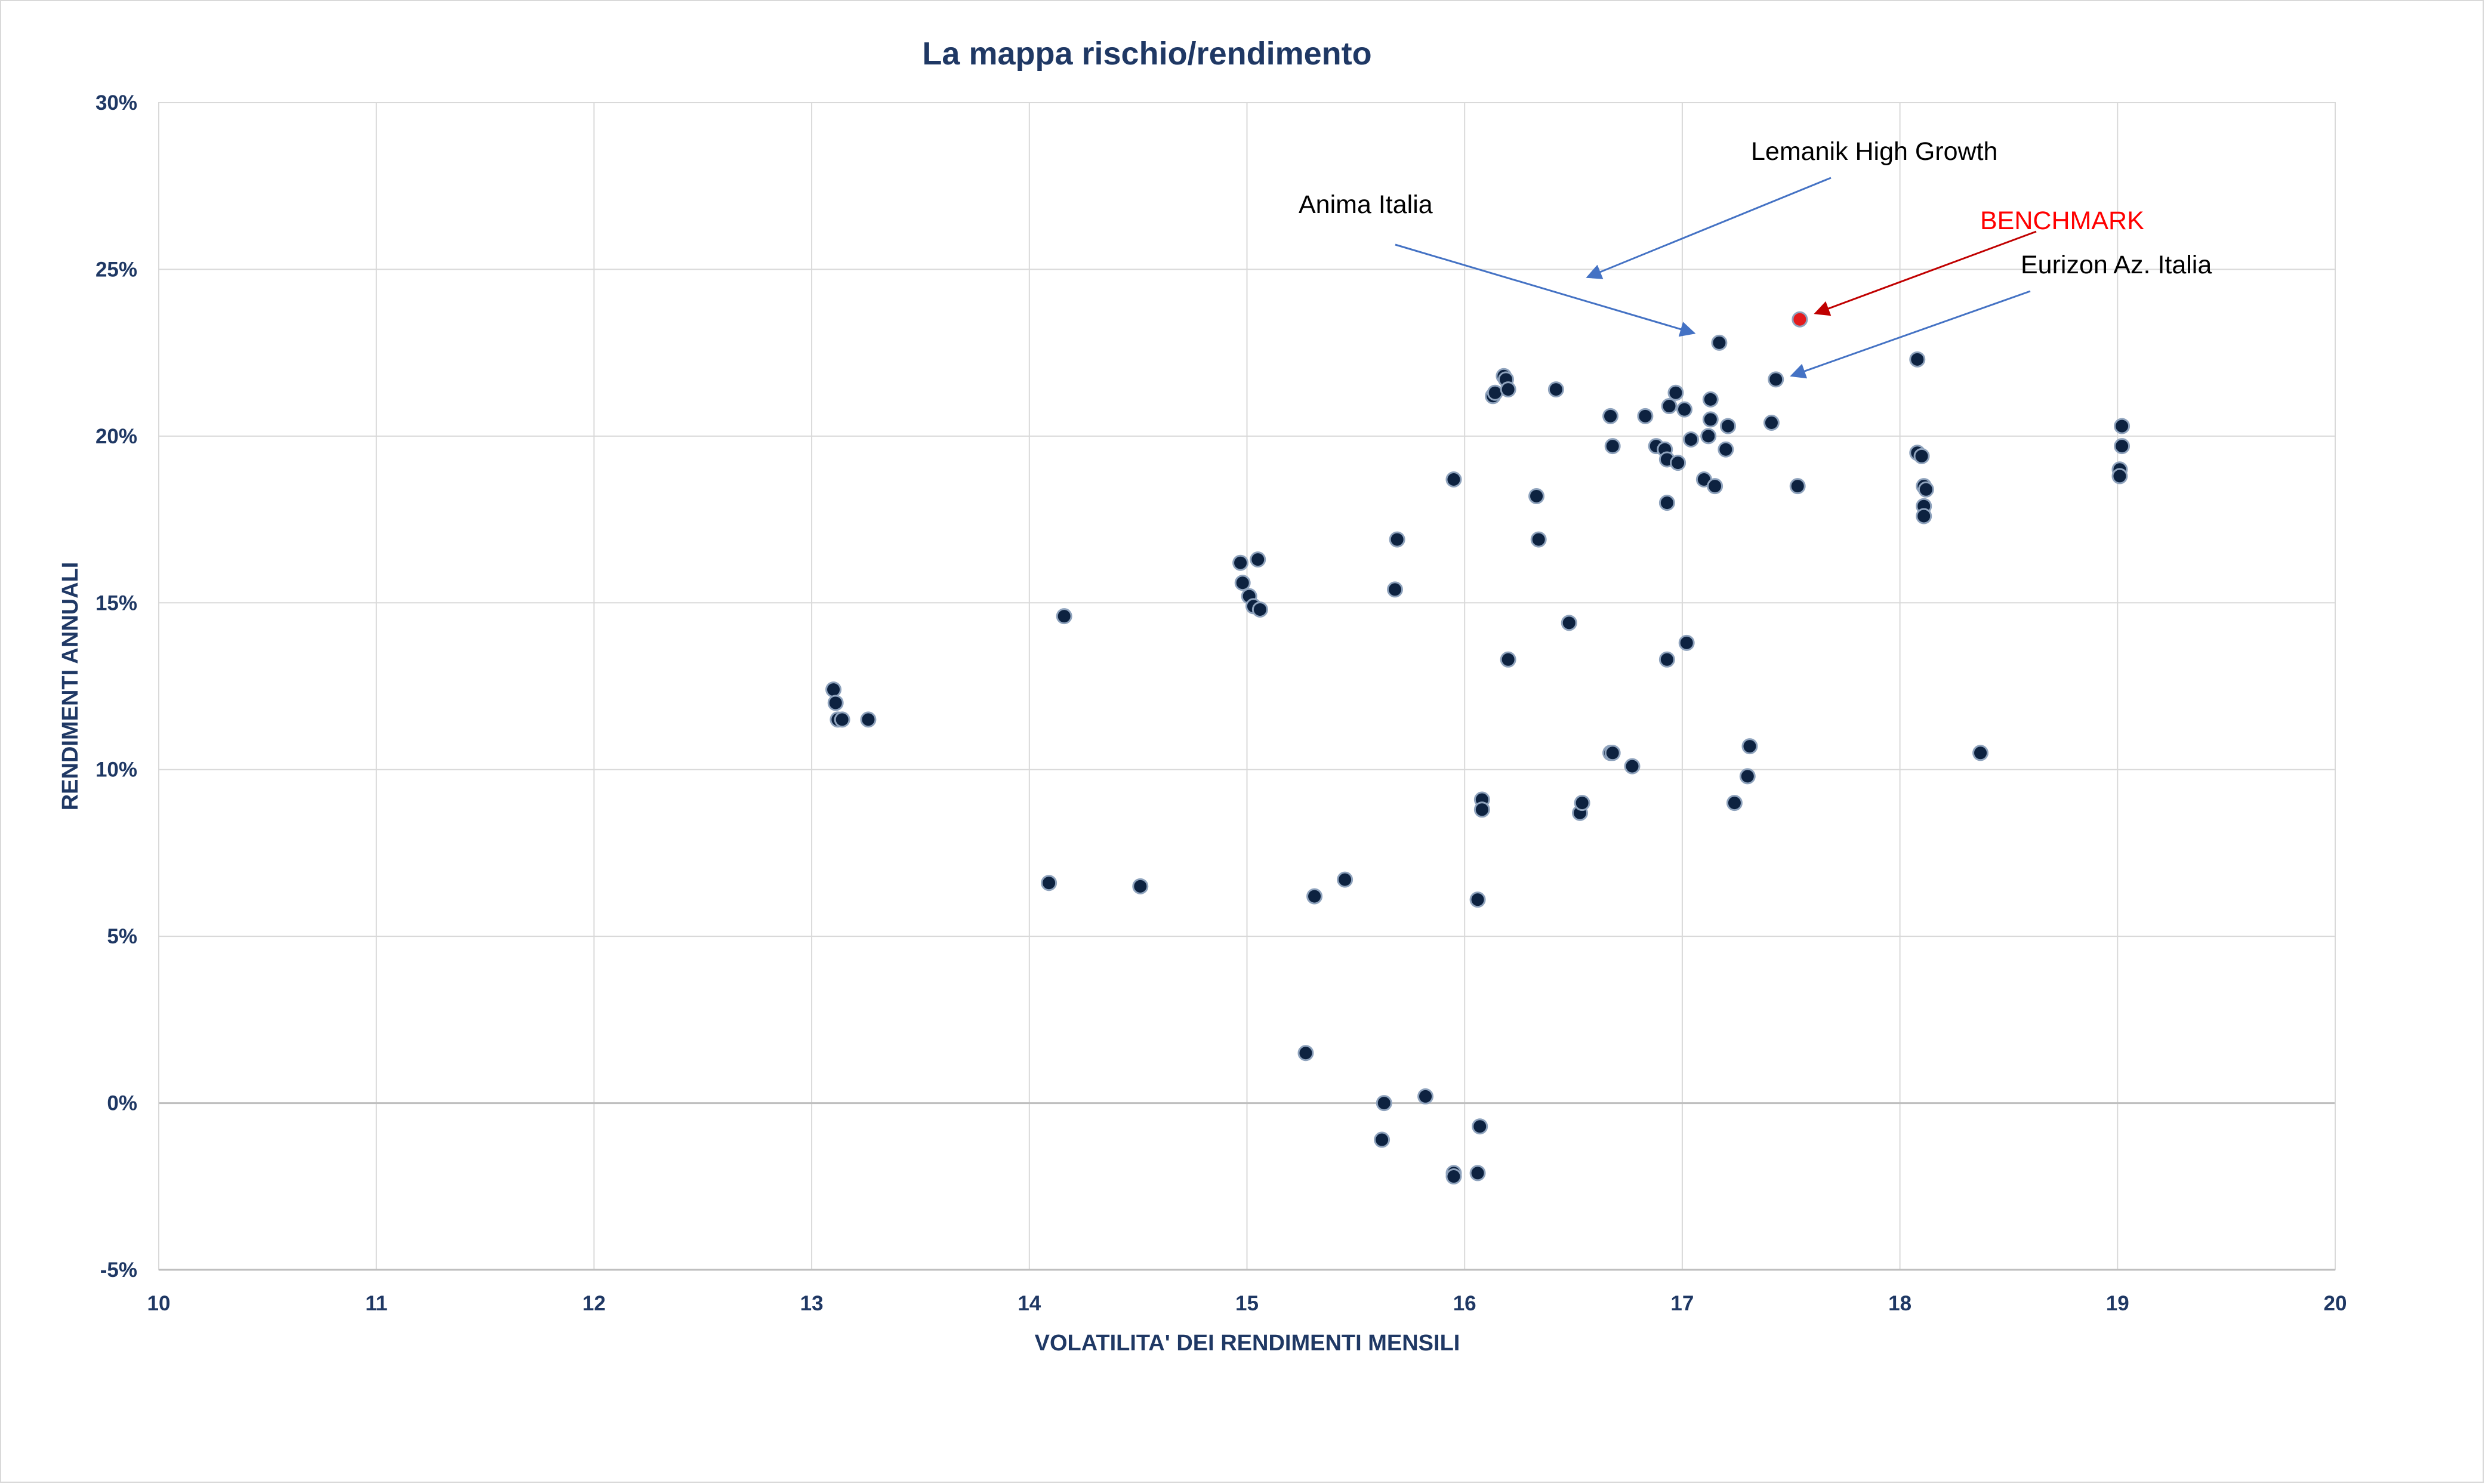  I want to click on y-tick-label: 20%, so click(116, 437).